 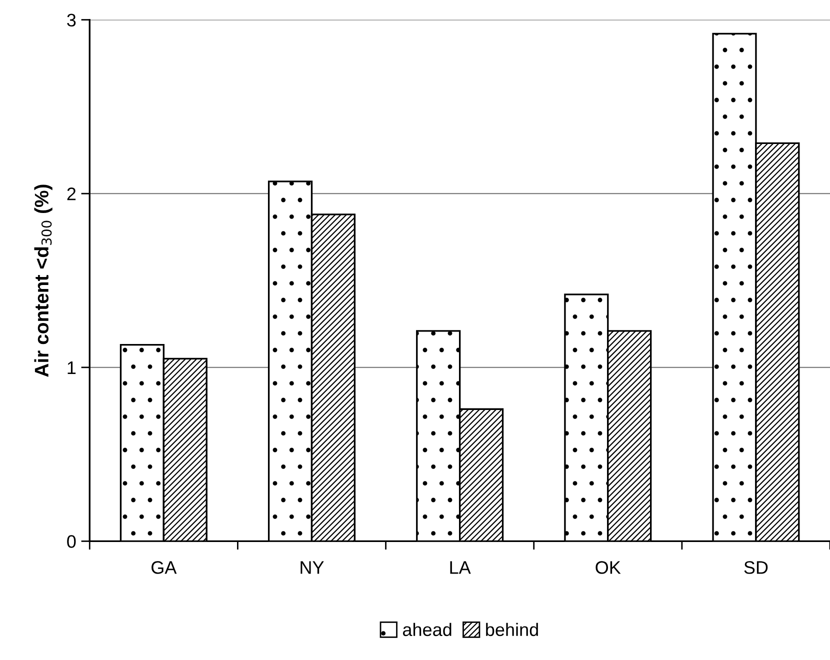 What do you see at coordinates (164, 567) in the screenshot?
I see `x-tick-label: GA` at bounding box center [164, 567].